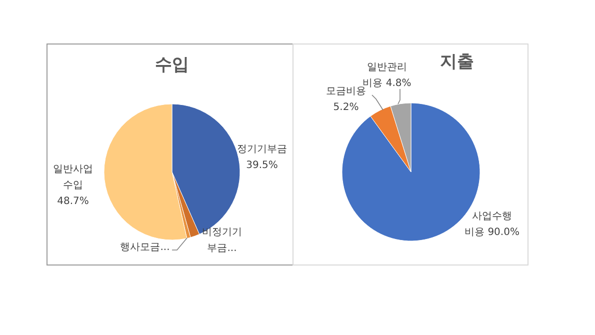 Image resolution: width=595 pixels, height=335 pixels. What do you see at coordinates (346, 91) in the screenshot?
I see `slice-label: 모금비용` at bounding box center [346, 91].